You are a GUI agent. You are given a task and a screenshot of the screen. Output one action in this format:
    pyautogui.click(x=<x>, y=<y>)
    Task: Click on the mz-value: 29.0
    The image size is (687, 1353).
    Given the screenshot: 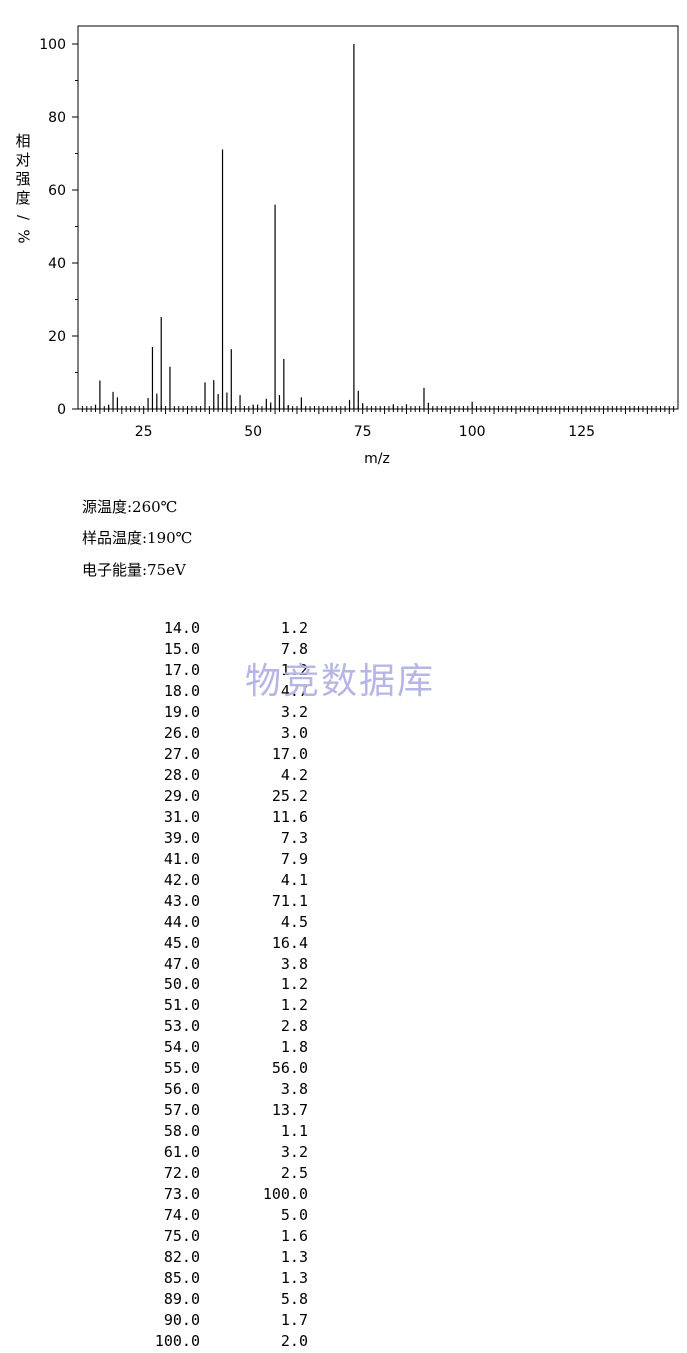 What is the action you would take?
    pyautogui.click(x=181, y=795)
    